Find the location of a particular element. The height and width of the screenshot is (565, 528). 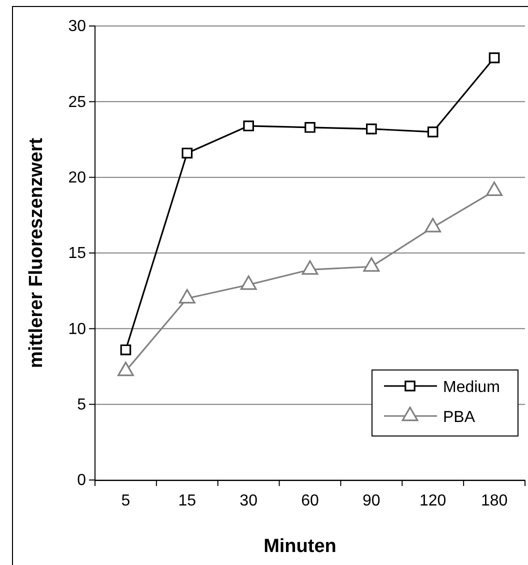

x-tick-label: 90 is located at coordinates (371, 501).